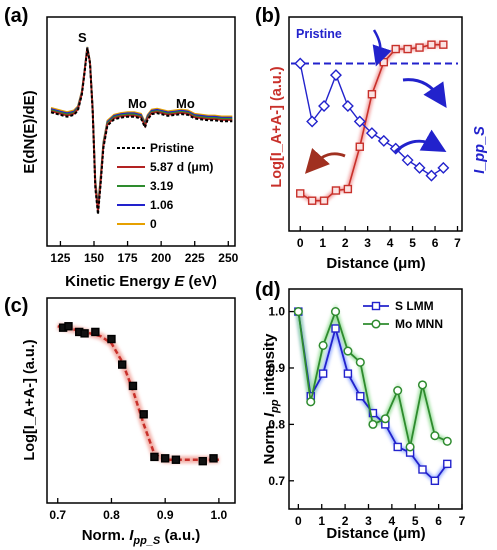  What do you see at coordinates (131, 535) in the screenshot?
I see `panel-c-x-label-sym: I` at bounding box center [131, 535].